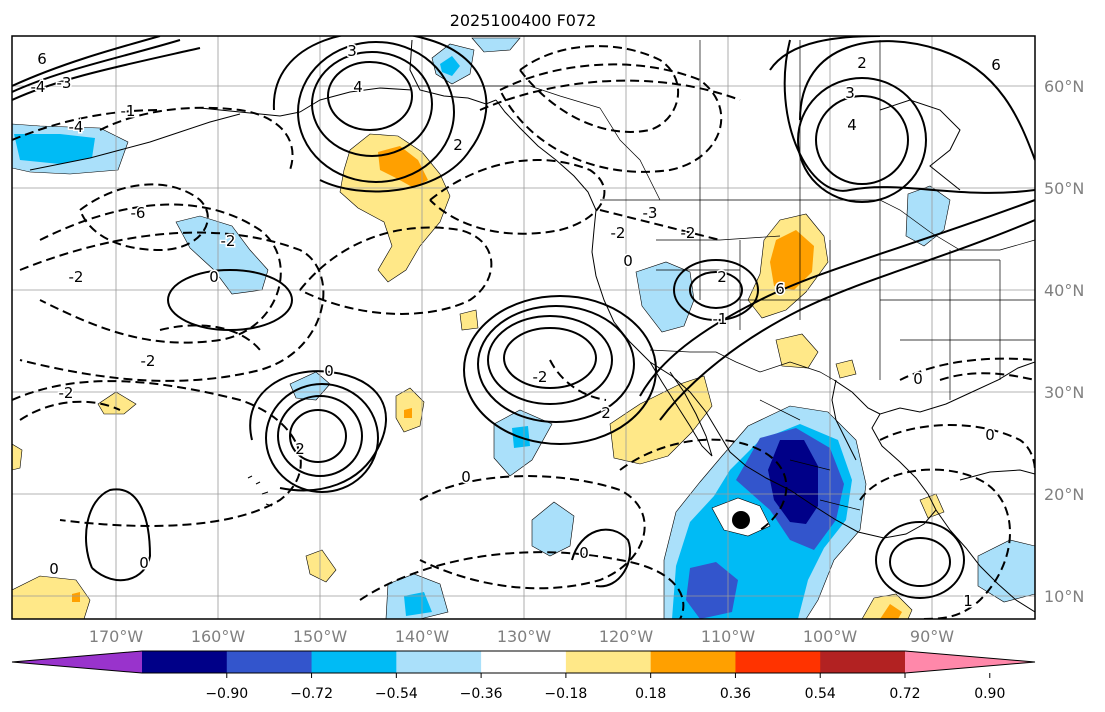  I want to click on lon-label: 150°W, so click(320, 636).